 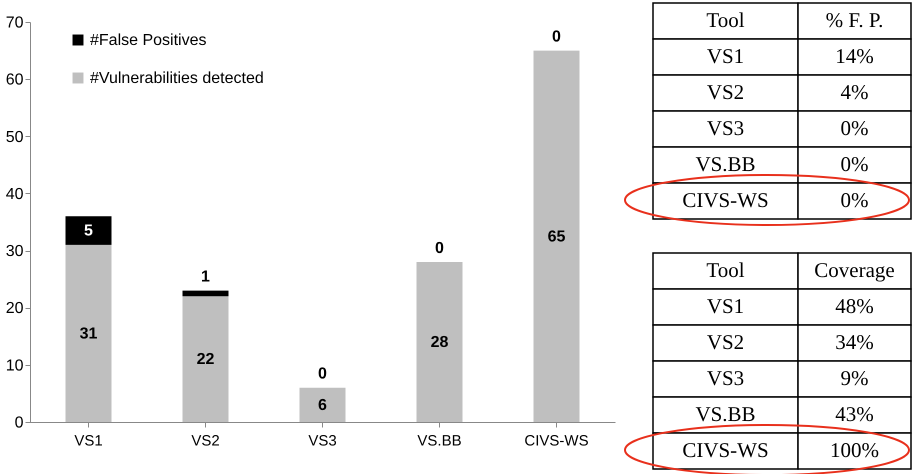 What do you see at coordinates (15, 309) in the screenshot?
I see `y-tick-label: 20` at bounding box center [15, 309].